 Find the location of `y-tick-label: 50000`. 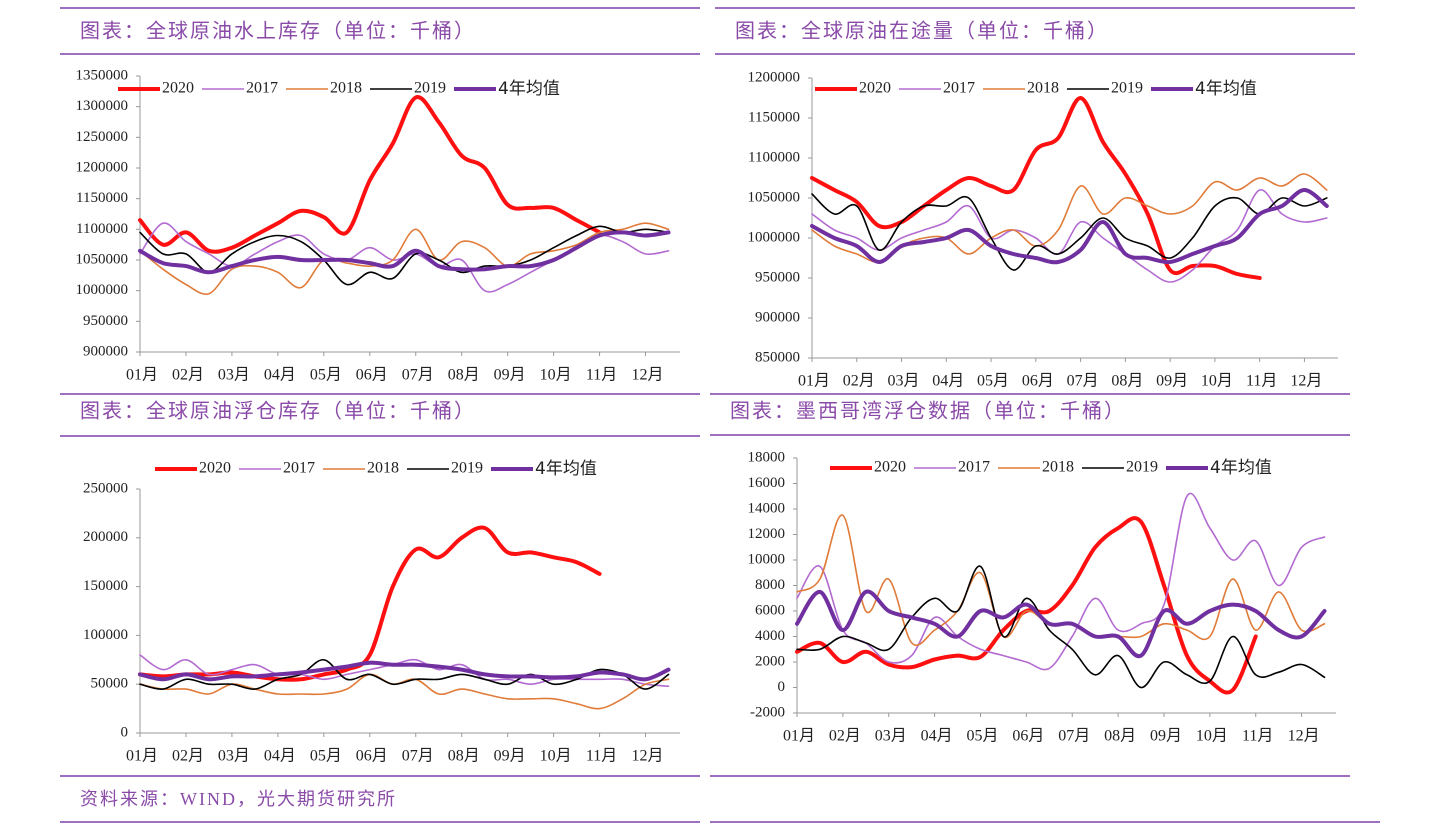

y-tick-label: 50000 is located at coordinates (110, 684).